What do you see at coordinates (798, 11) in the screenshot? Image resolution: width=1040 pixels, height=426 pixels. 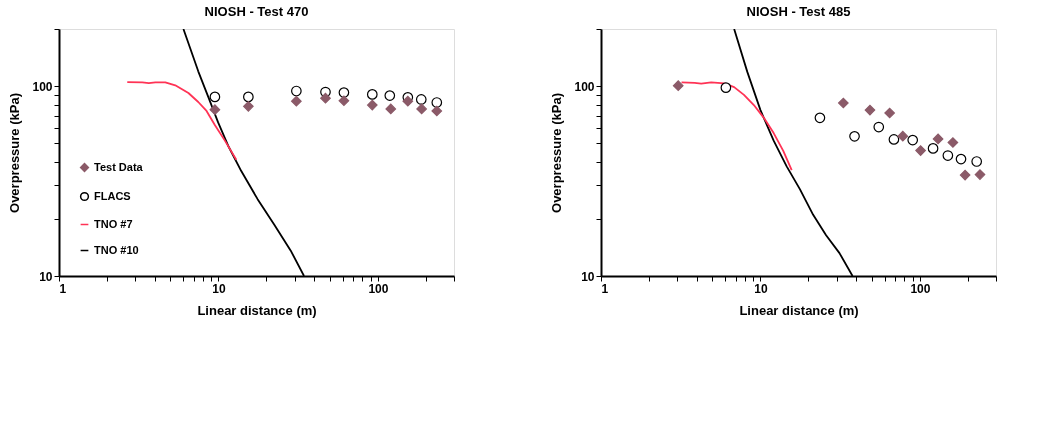 I see `chart-title: NIOSH - Test 485` at bounding box center [798, 11].